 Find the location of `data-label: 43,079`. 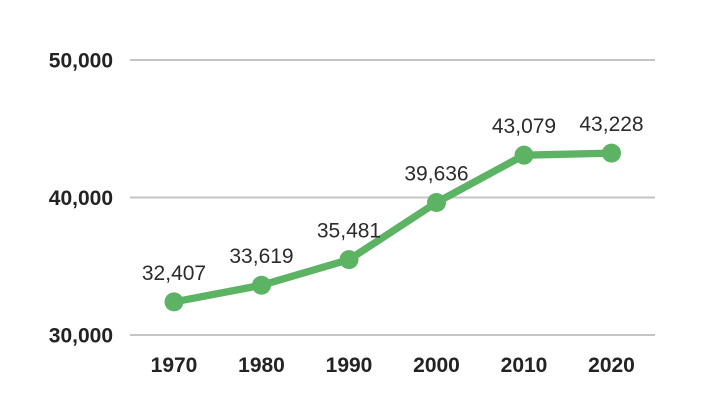

data-label: 43,079 is located at coordinates (524, 126).